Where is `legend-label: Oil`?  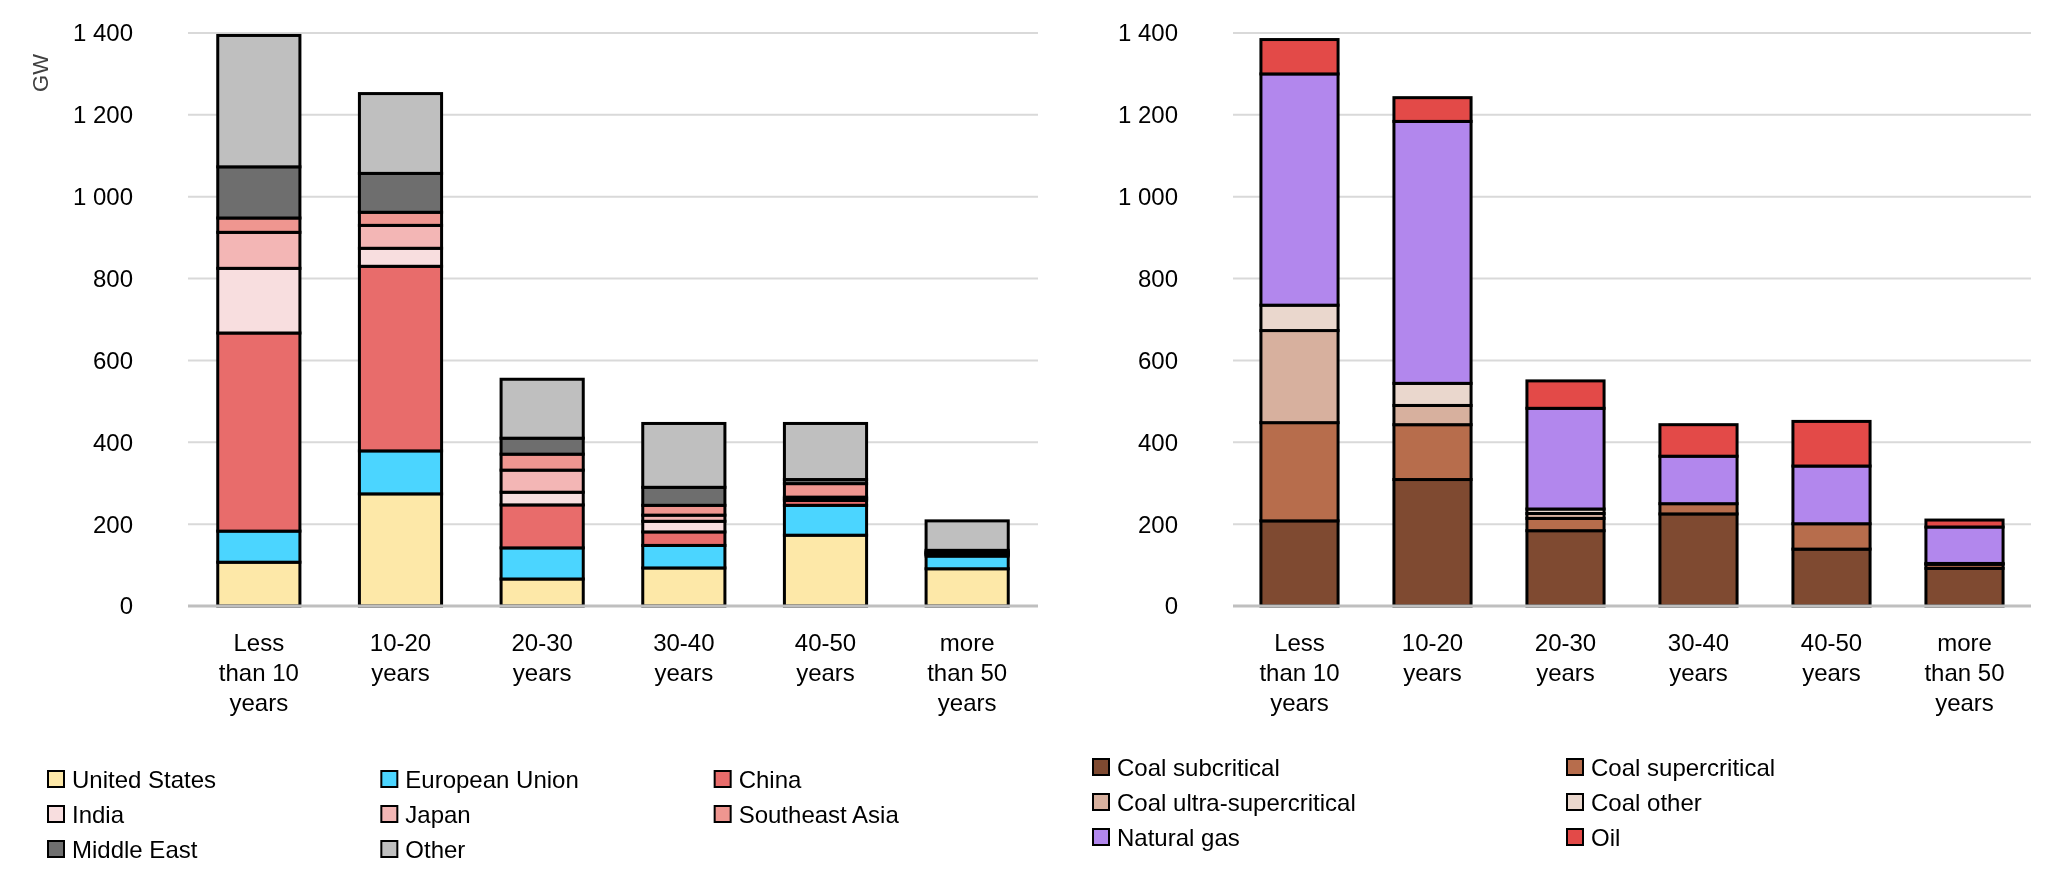
legend-label: Oil is located at coordinates (1606, 838).